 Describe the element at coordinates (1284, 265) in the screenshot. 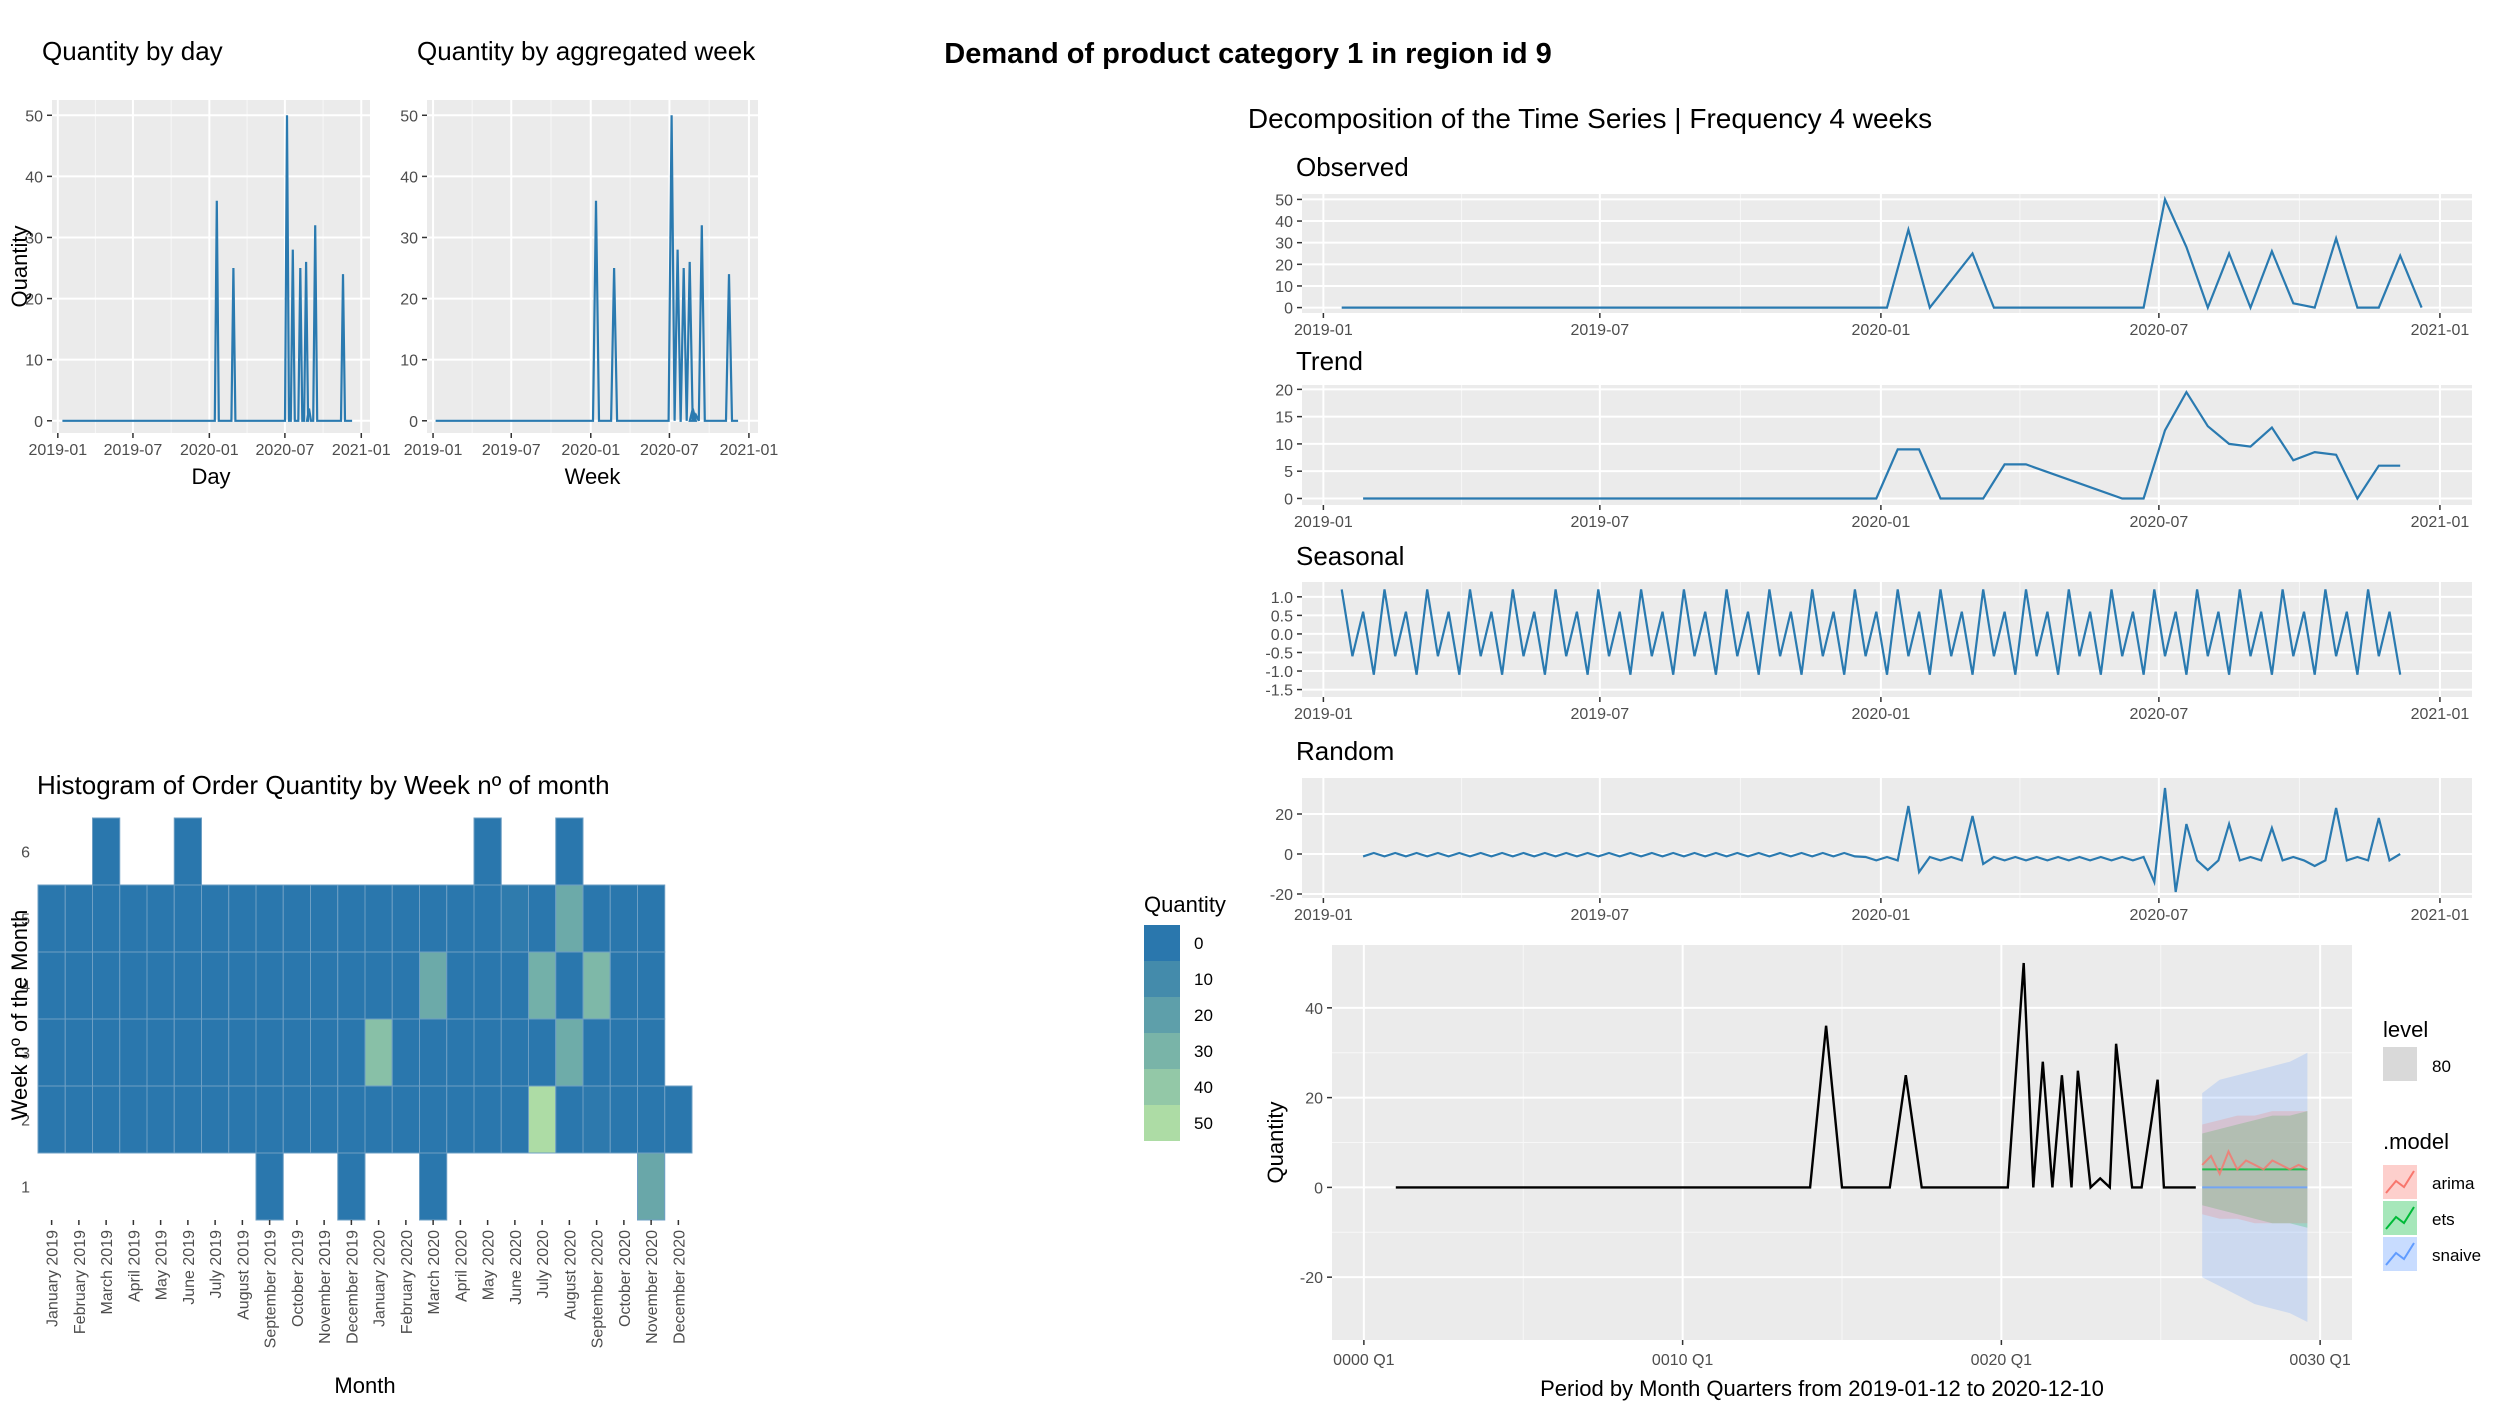

I see `decomp-observed-y-tick-label: 20` at that location.